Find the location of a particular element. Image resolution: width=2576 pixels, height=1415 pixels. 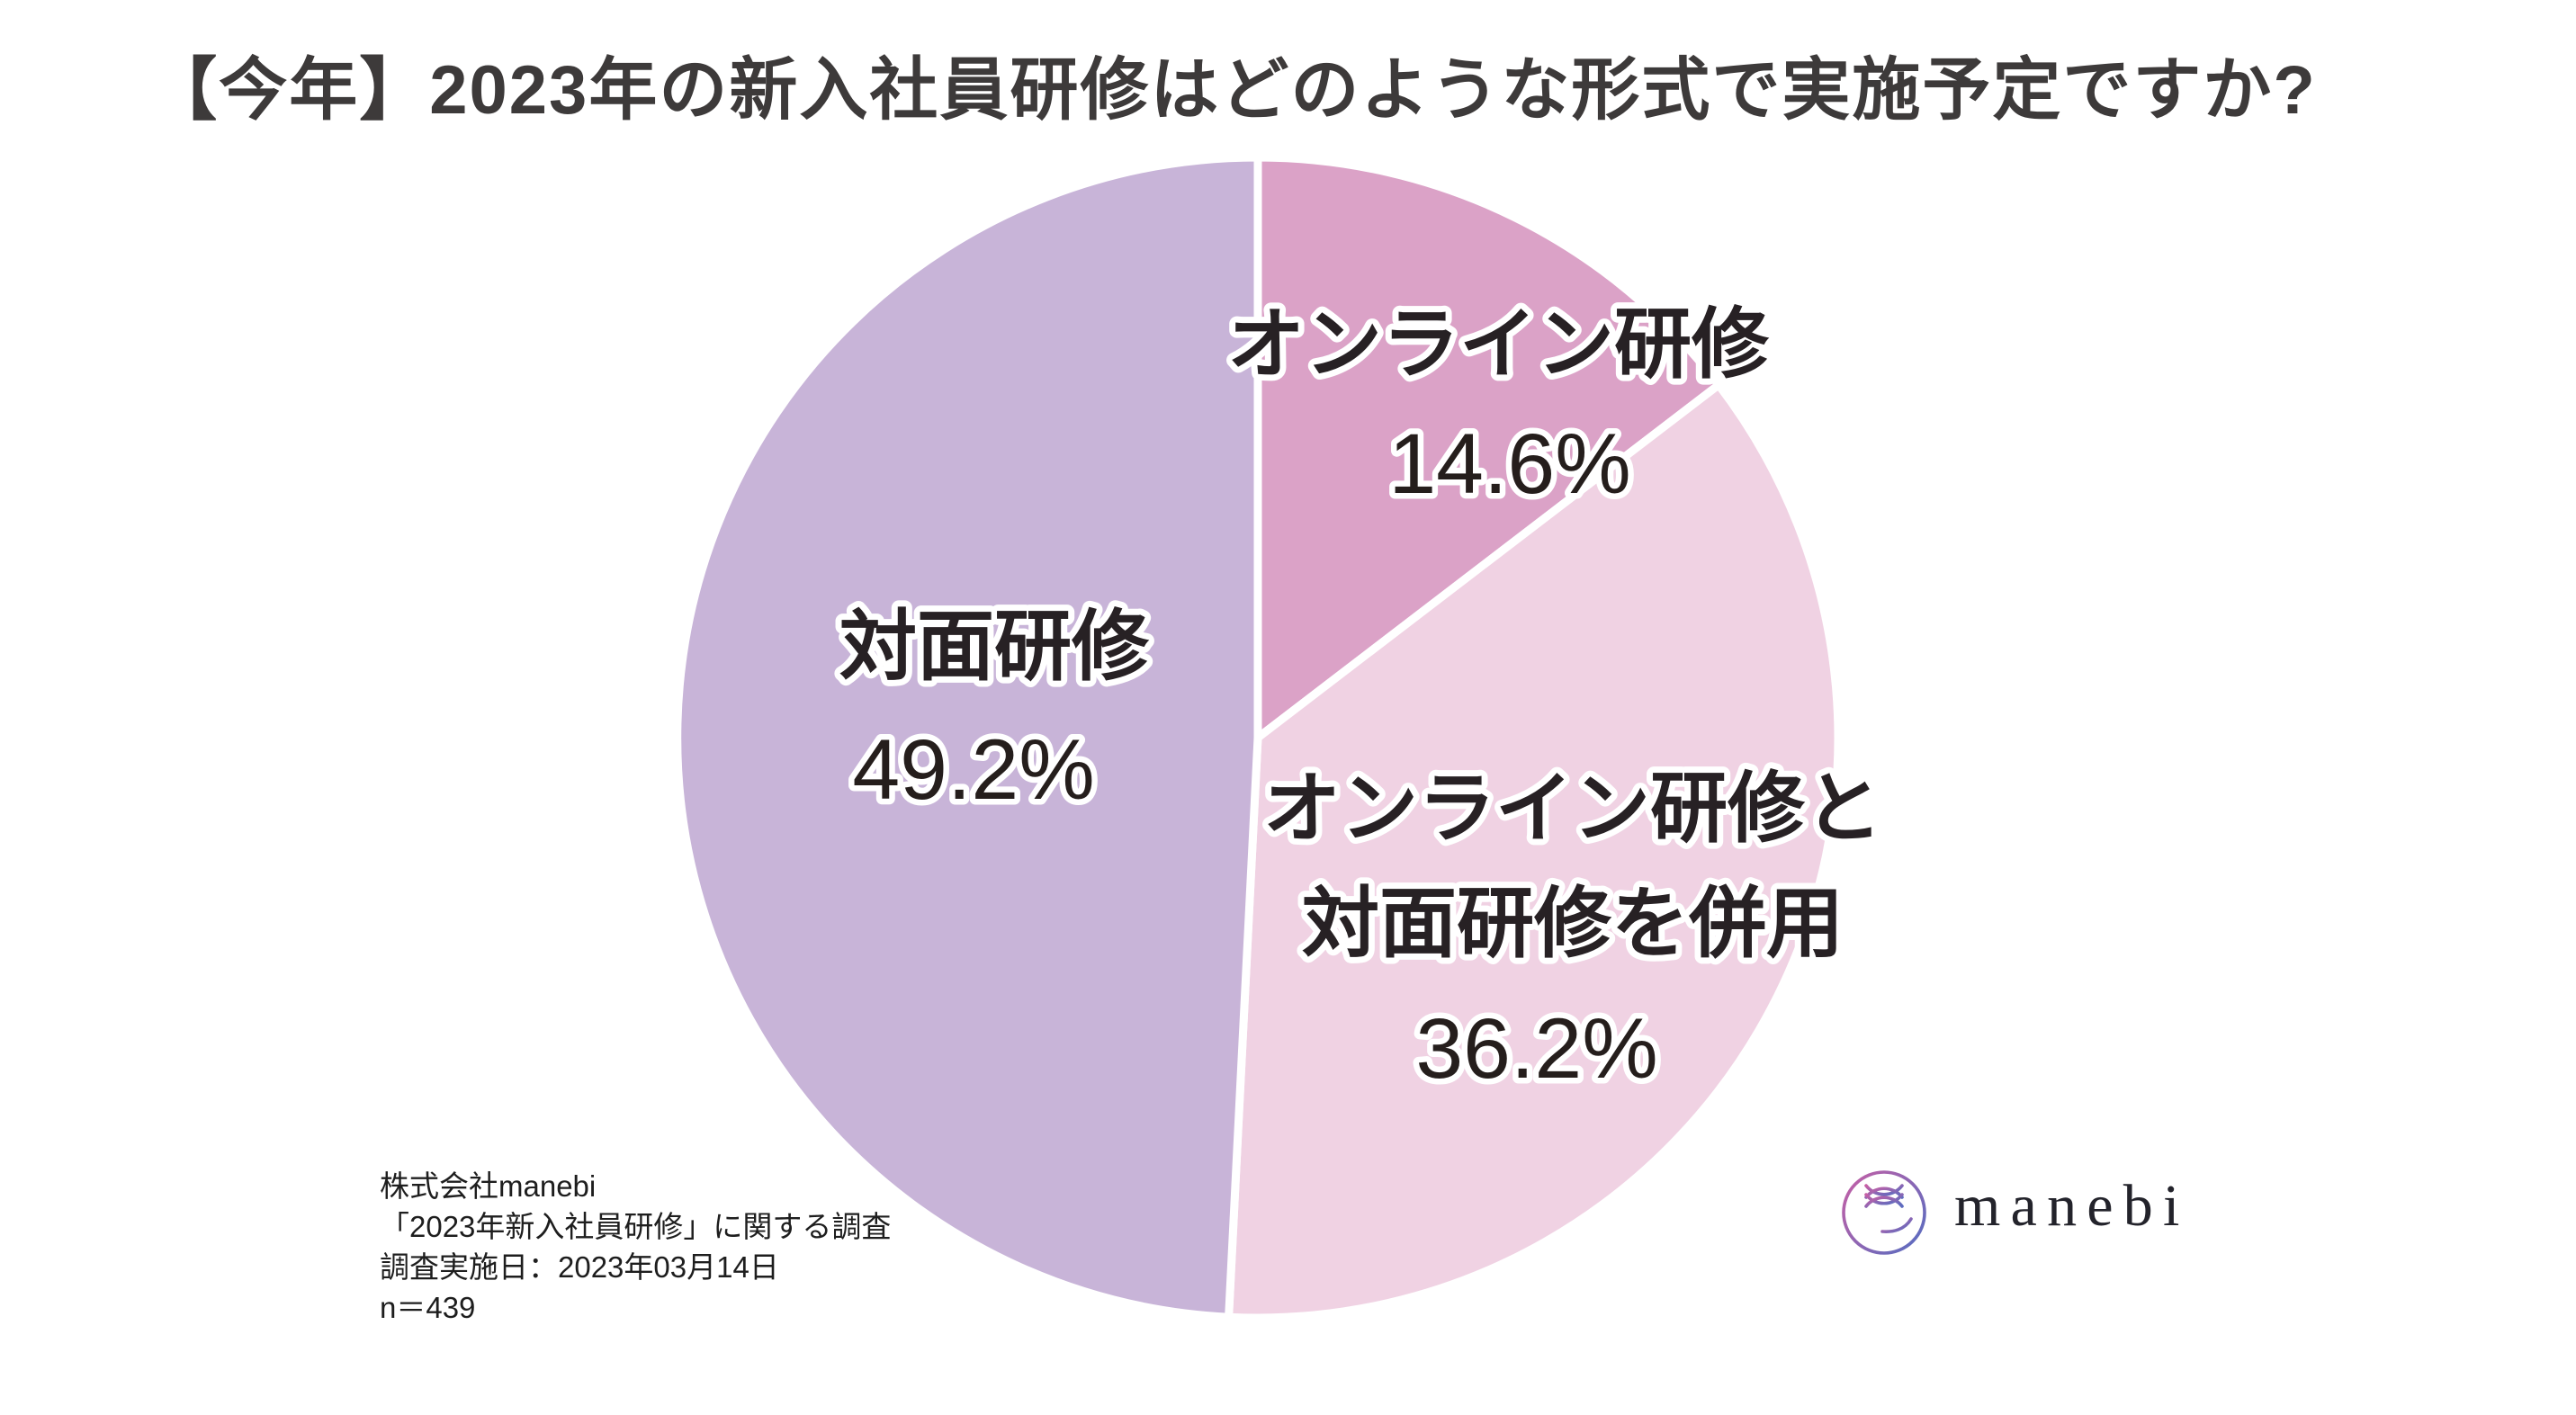

chart-title: 【今年】2023年の新入社員研修はどのような形式で実施予定ですか? is located at coordinates (1233, 90).